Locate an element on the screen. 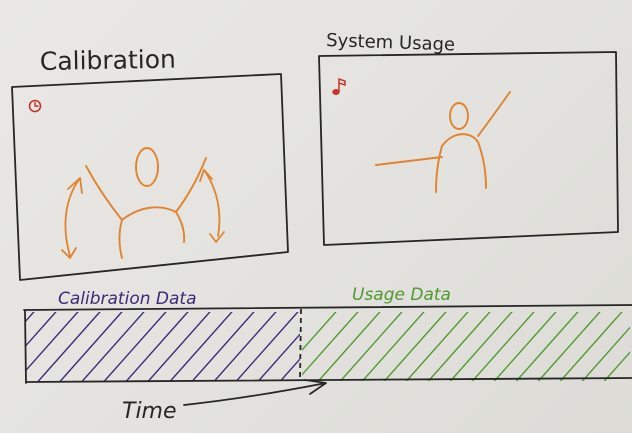  calibration-title: Calibration is located at coordinates (108, 60).